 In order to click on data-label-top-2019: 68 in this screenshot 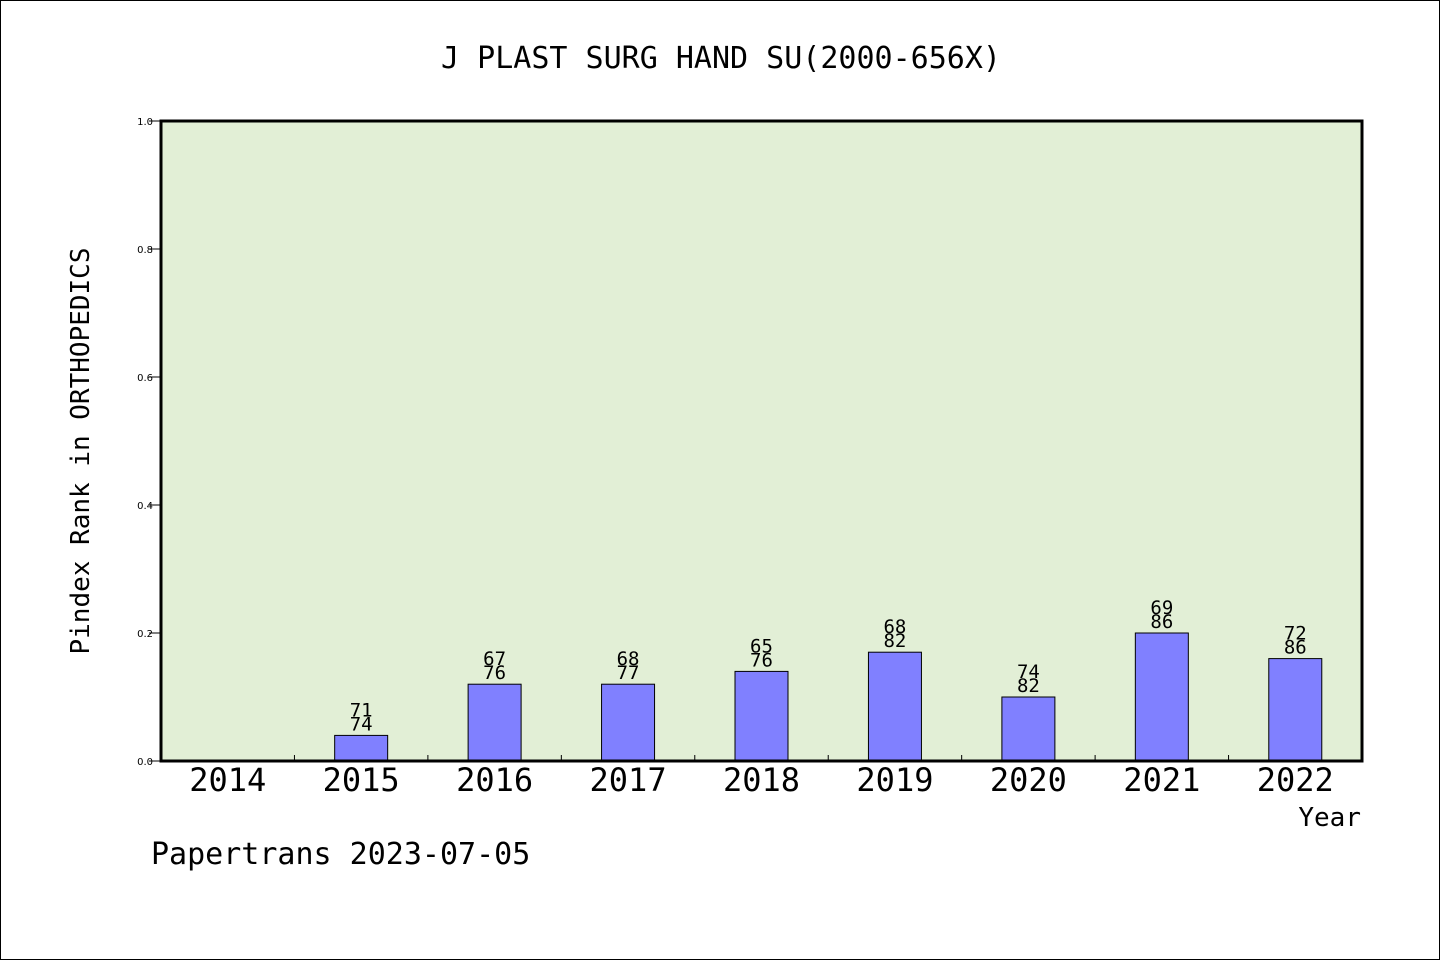, I will do `click(894, 627)`.